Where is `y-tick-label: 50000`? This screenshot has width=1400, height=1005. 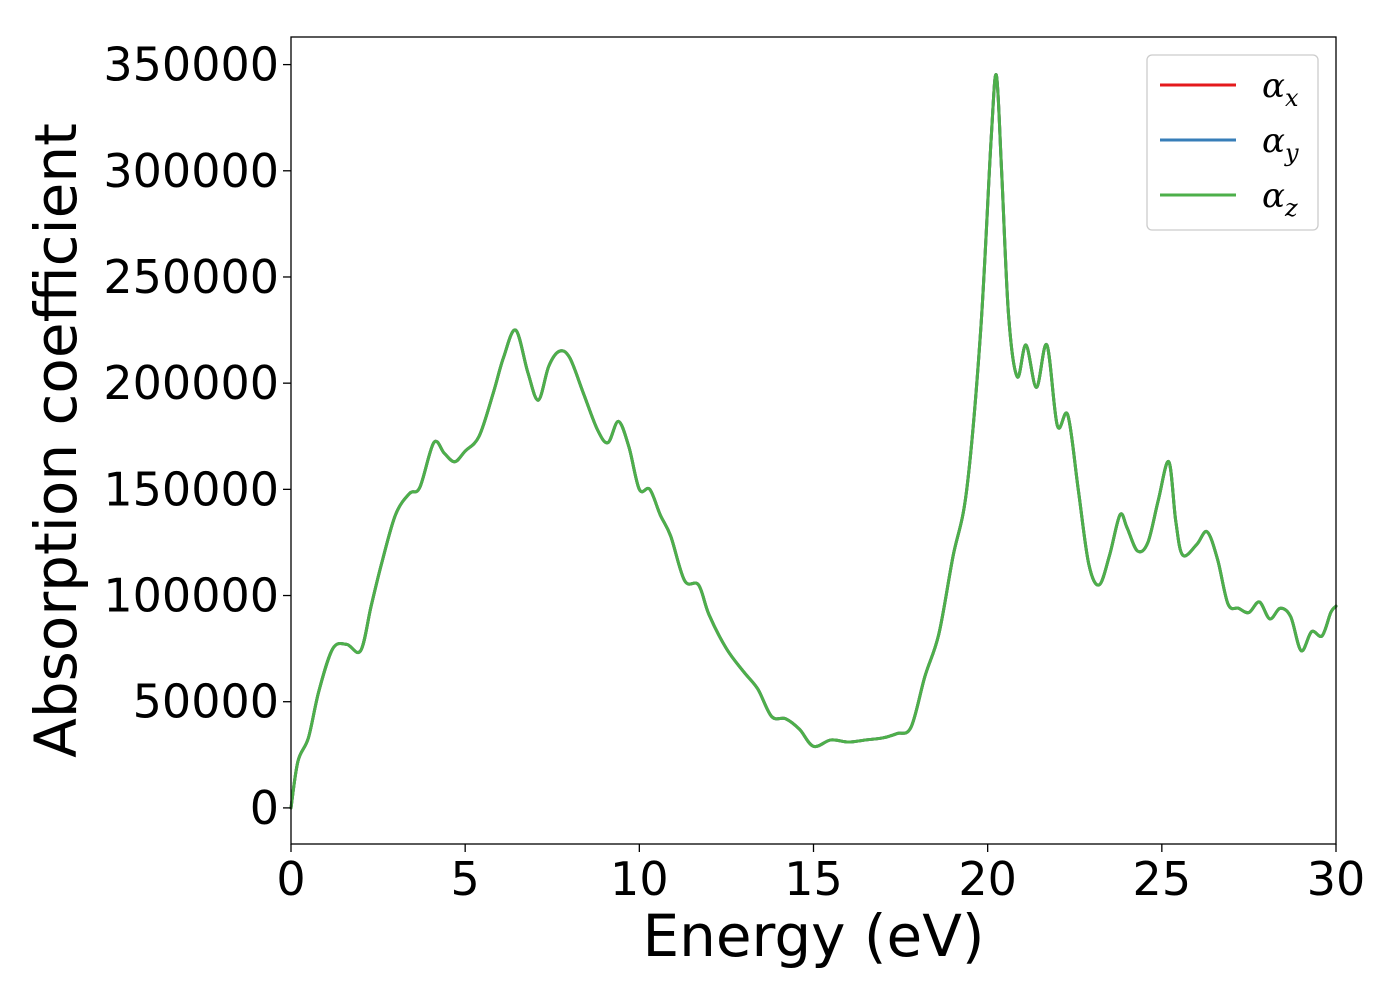
y-tick-label: 50000 is located at coordinates (206, 702).